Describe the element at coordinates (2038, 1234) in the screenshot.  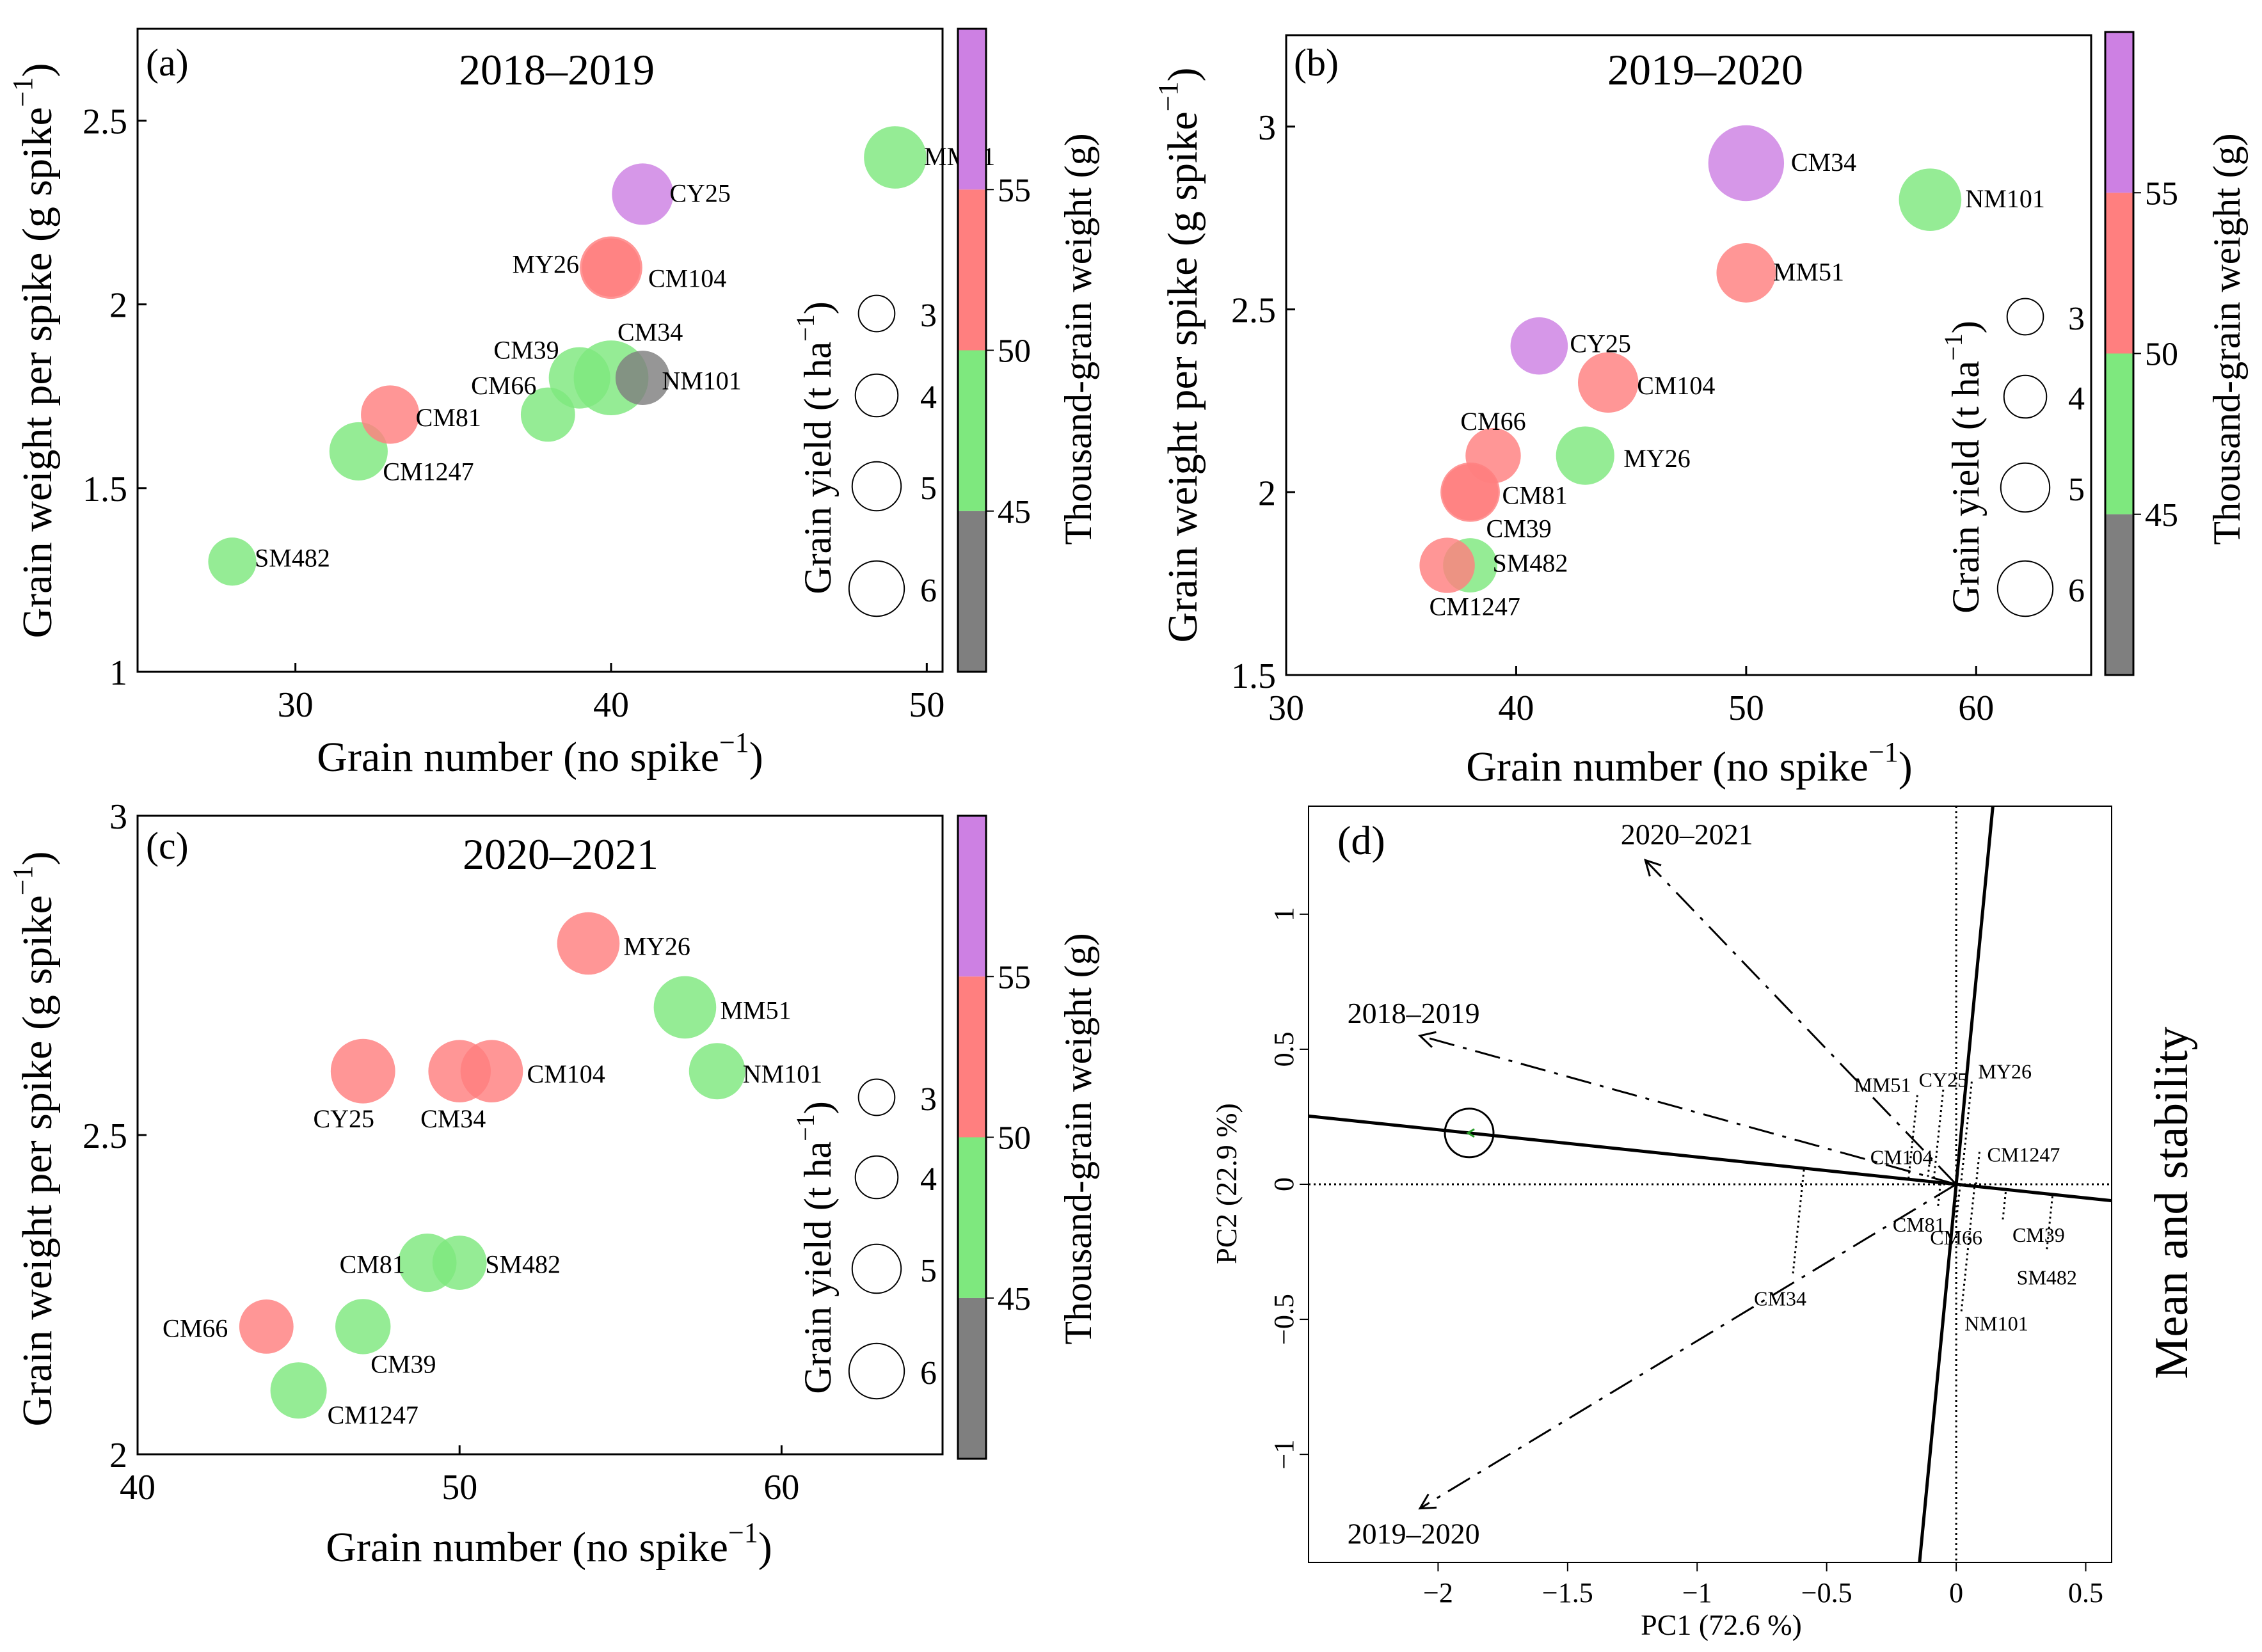
I see `genotype-label: CM39` at that location.